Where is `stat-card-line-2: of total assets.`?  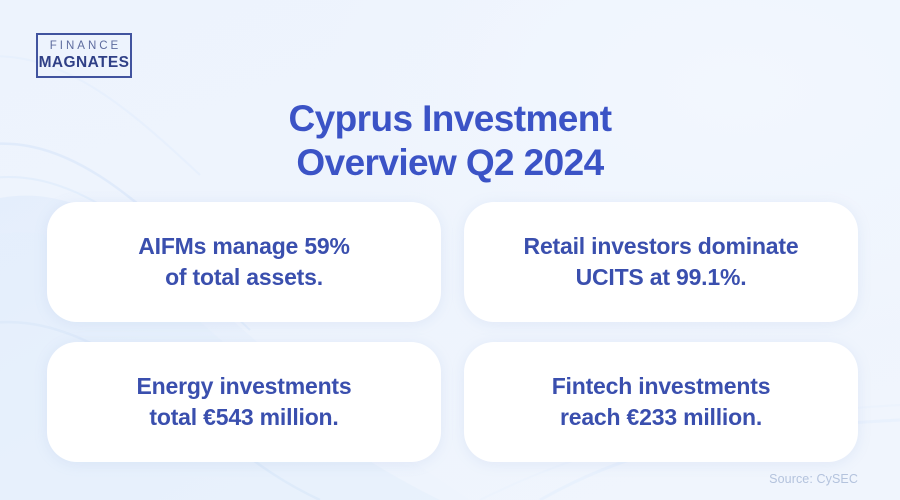 stat-card-line-2: of total assets. is located at coordinates (244, 277).